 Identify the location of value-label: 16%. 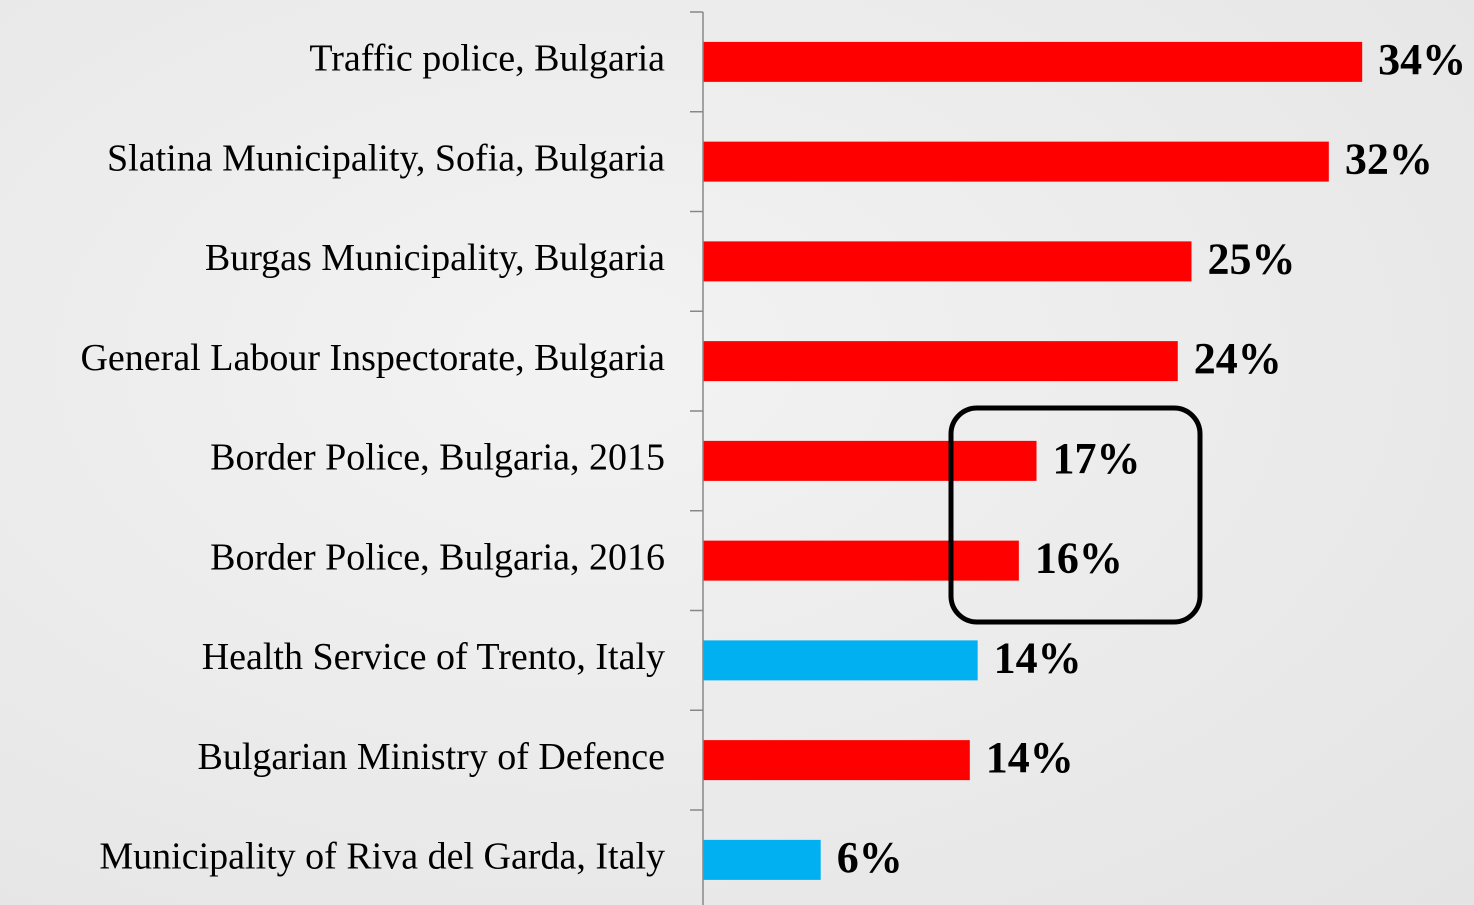
(1079, 558).